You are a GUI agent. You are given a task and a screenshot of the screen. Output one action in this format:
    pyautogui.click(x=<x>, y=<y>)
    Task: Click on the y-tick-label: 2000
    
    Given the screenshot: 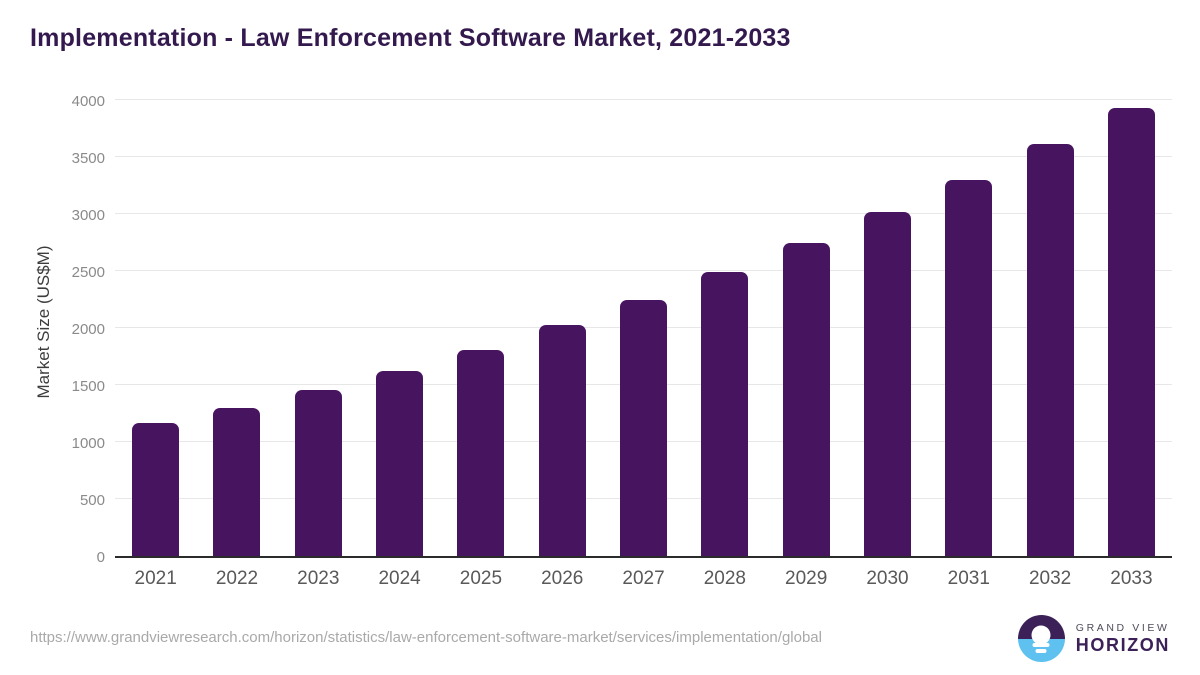 What is the action you would take?
    pyautogui.click(x=88, y=329)
    